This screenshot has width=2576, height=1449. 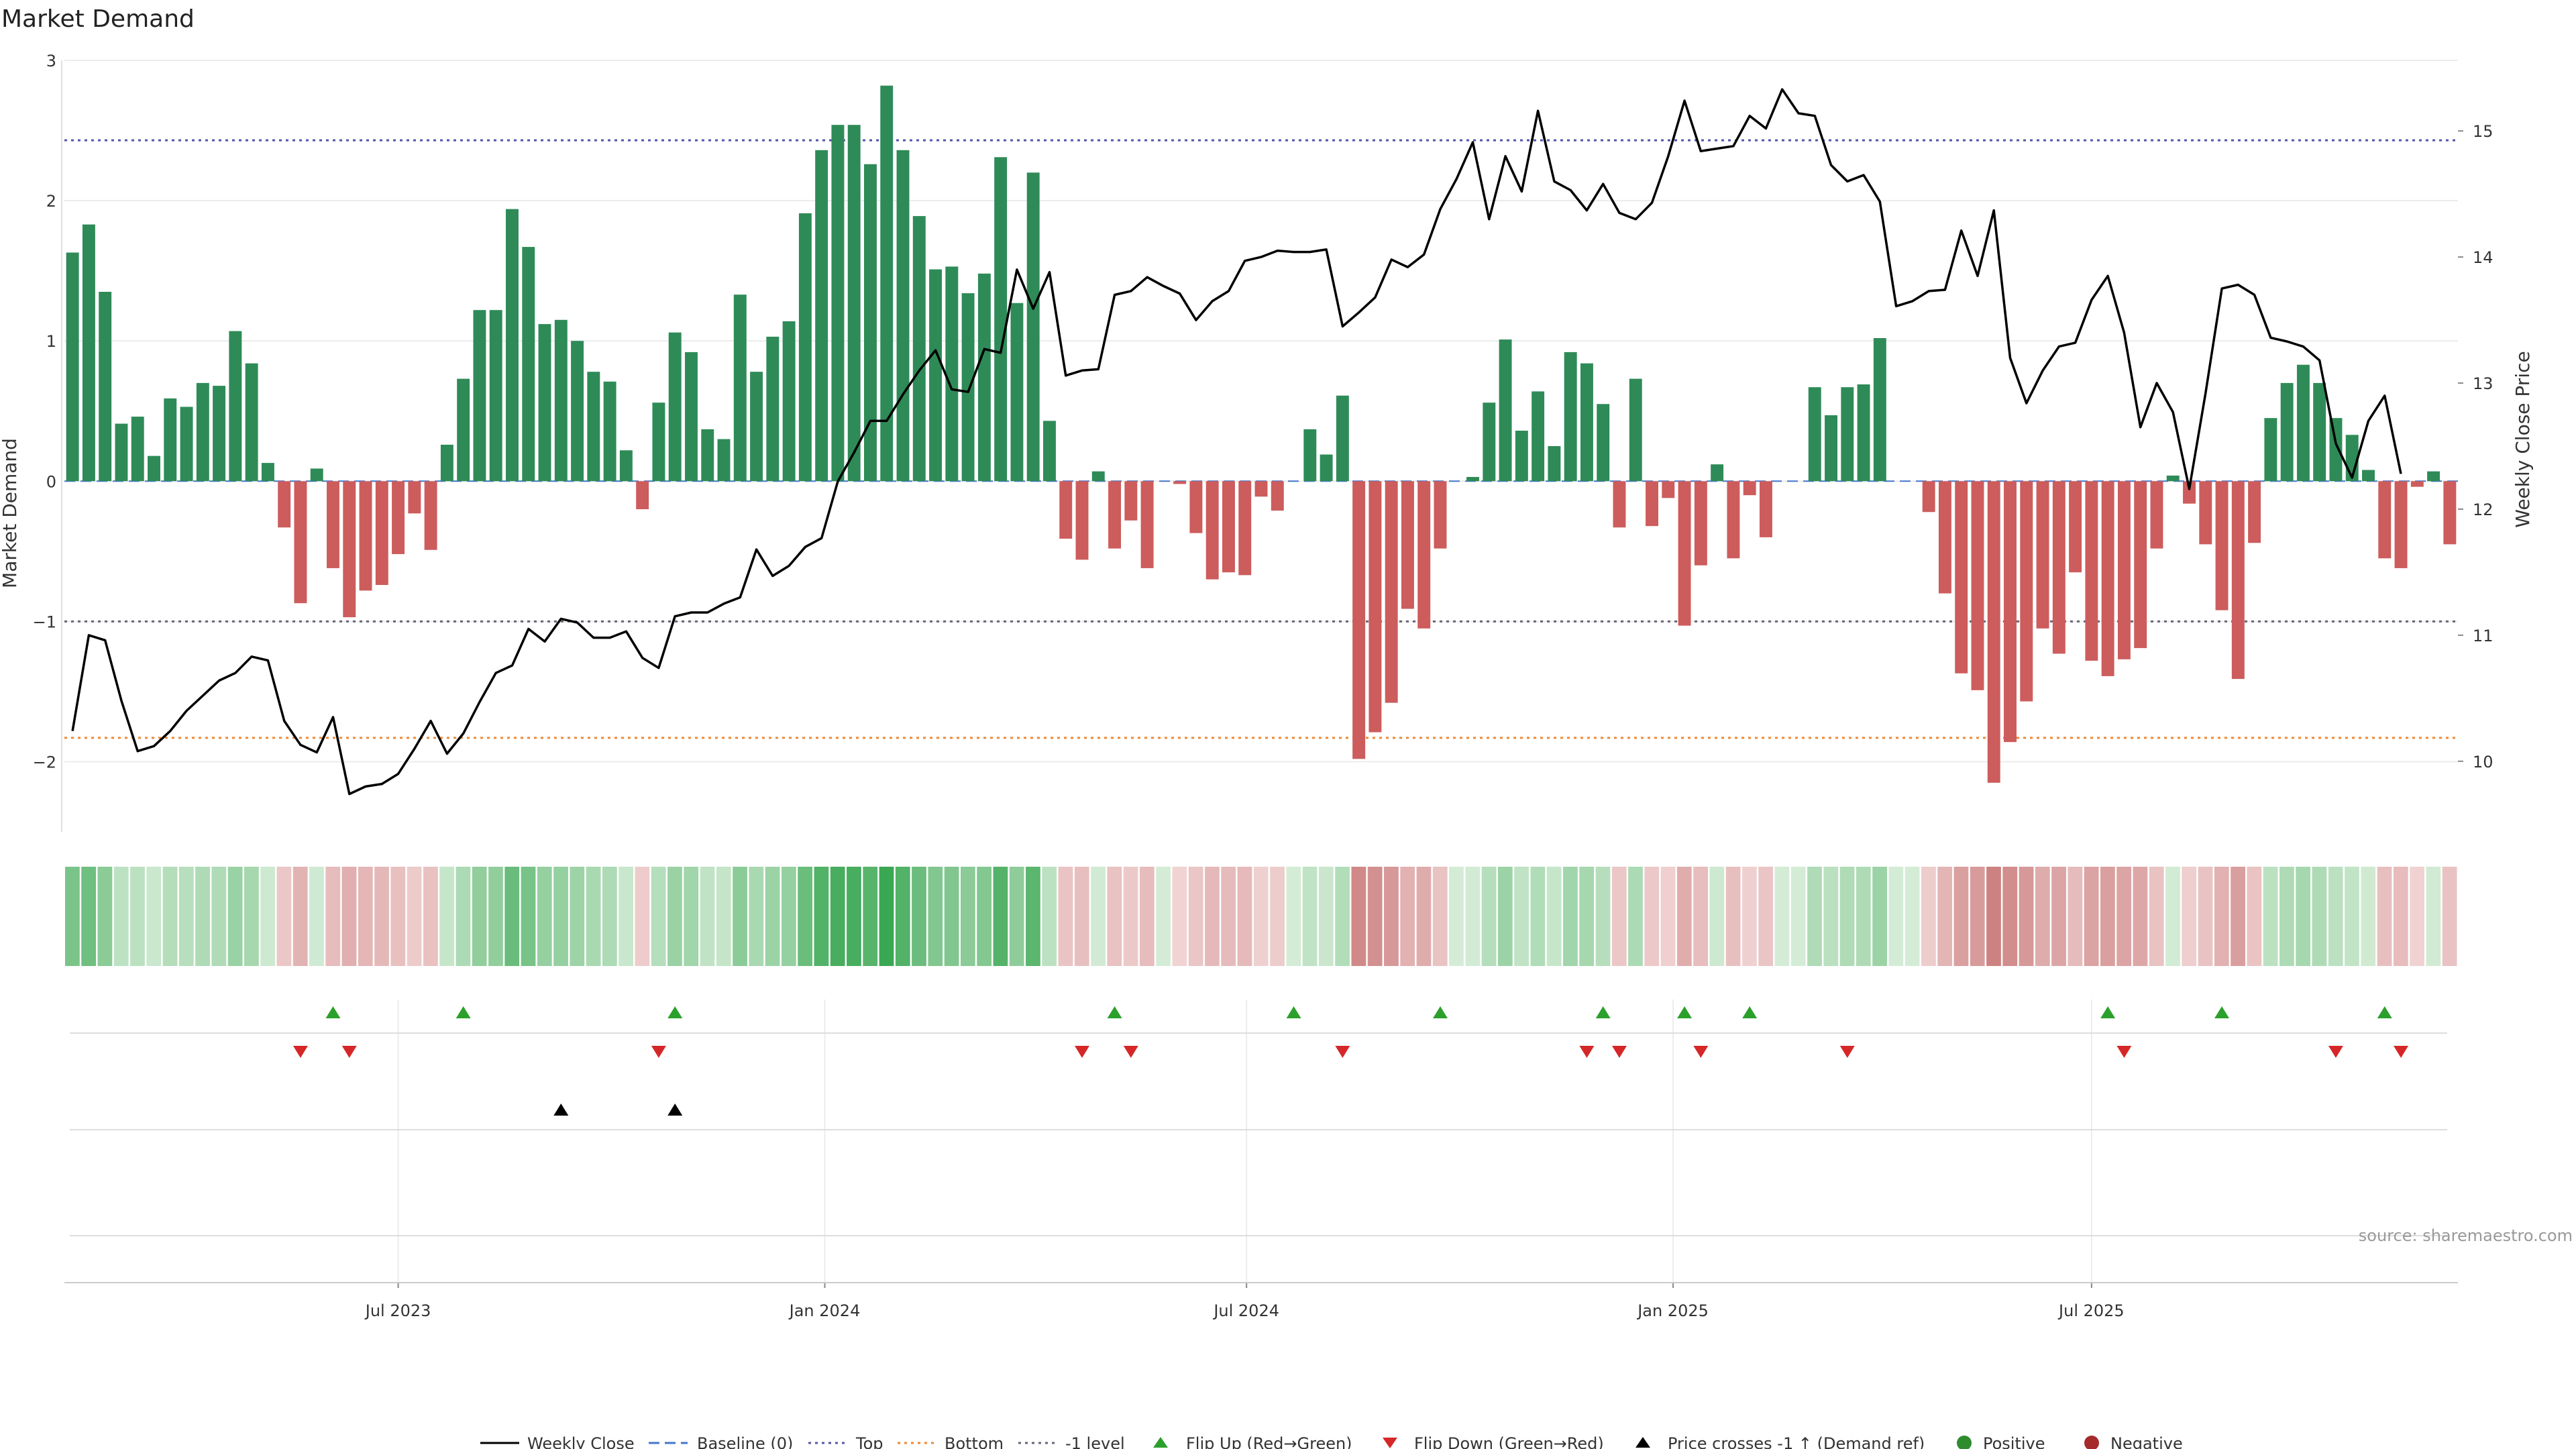 What do you see at coordinates (2146, 1441) in the screenshot?
I see `legend-negative-label: Negative` at bounding box center [2146, 1441].